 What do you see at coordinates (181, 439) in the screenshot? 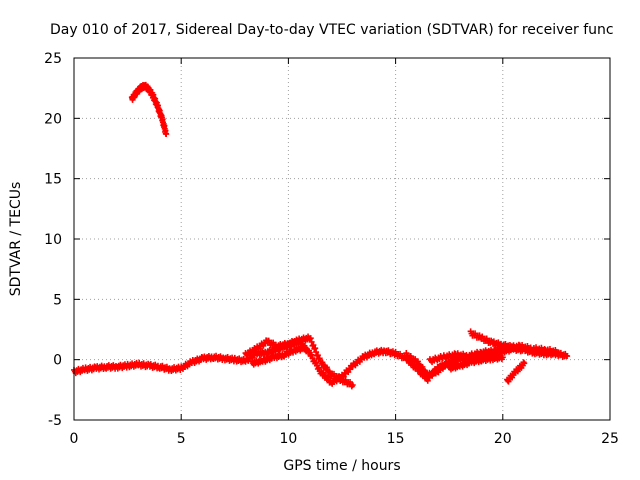
I see `x-tick-label: 5` at bounding box center [181, 439].